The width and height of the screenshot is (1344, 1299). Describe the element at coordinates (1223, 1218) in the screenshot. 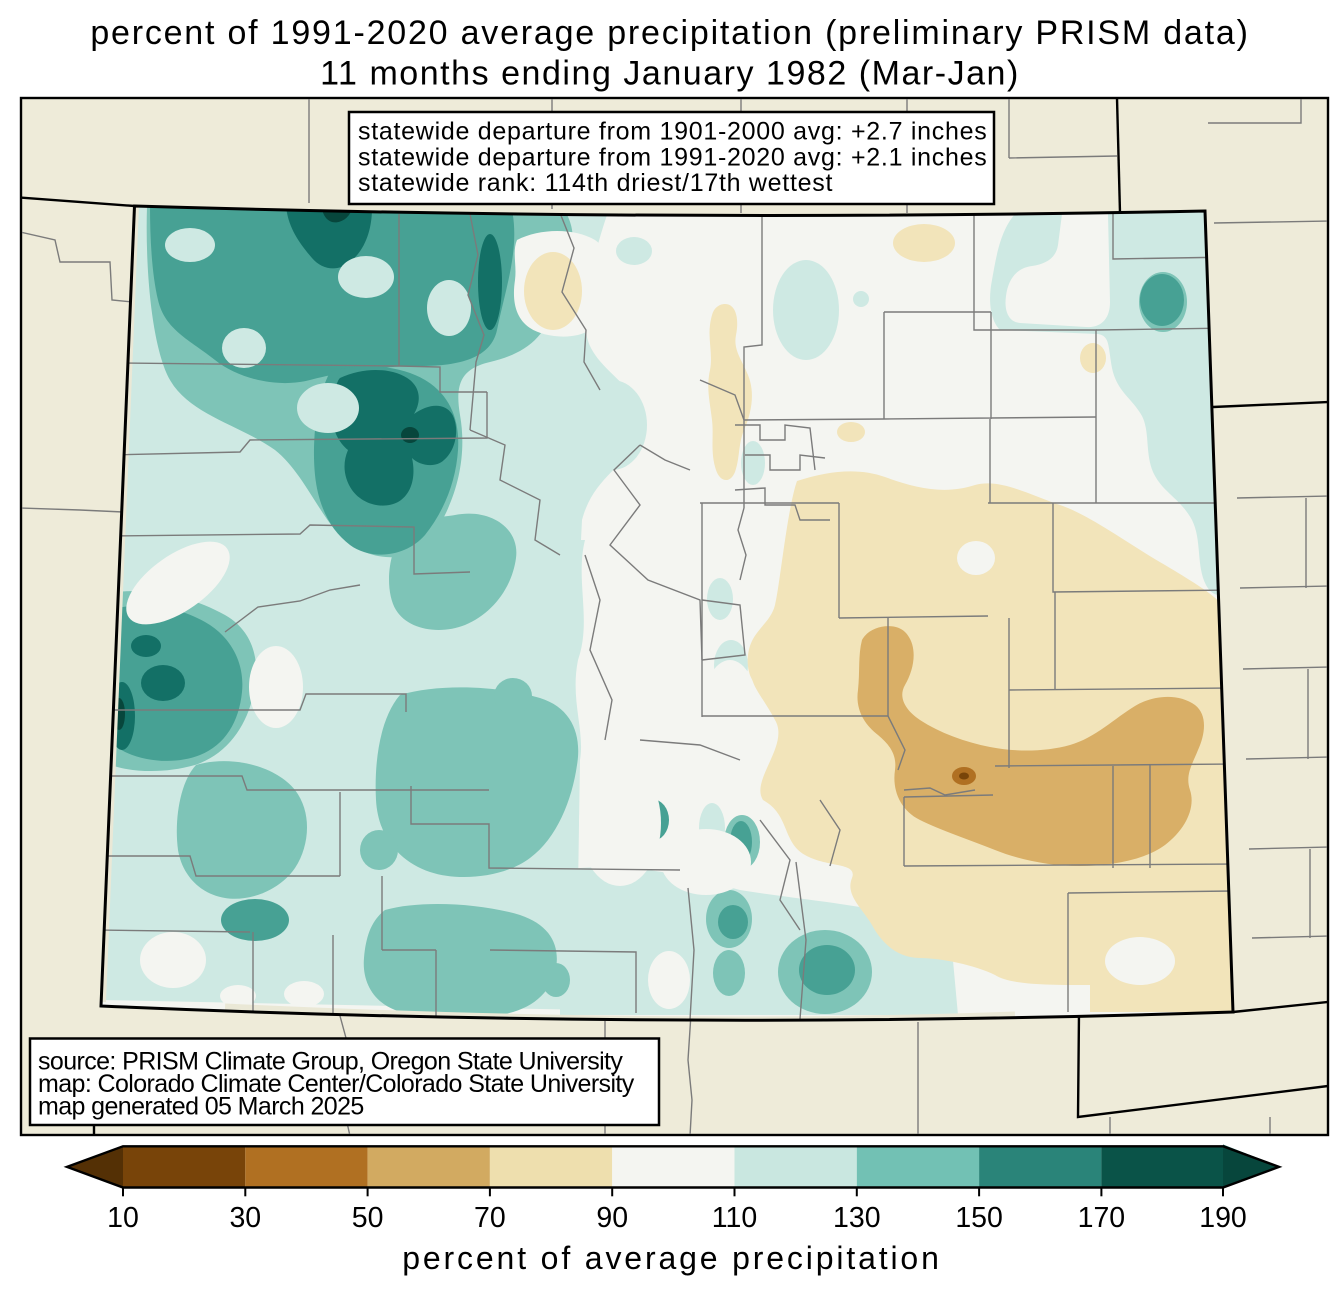

I see `svg-text: 190` at that location.